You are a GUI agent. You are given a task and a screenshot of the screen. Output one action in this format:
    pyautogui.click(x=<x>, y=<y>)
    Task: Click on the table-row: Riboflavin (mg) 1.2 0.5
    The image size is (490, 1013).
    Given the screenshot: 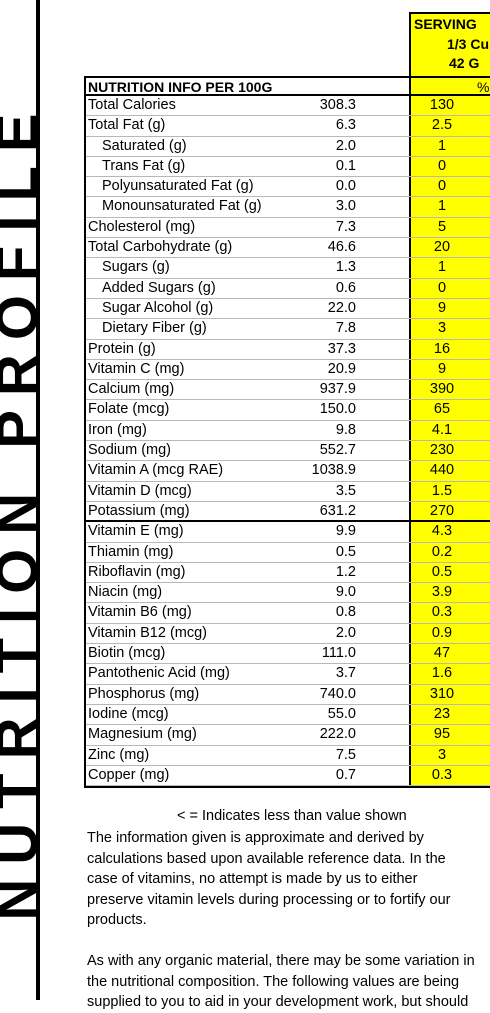 What is the action you would take?
    pyautogui.click(x=287, y=573)
    